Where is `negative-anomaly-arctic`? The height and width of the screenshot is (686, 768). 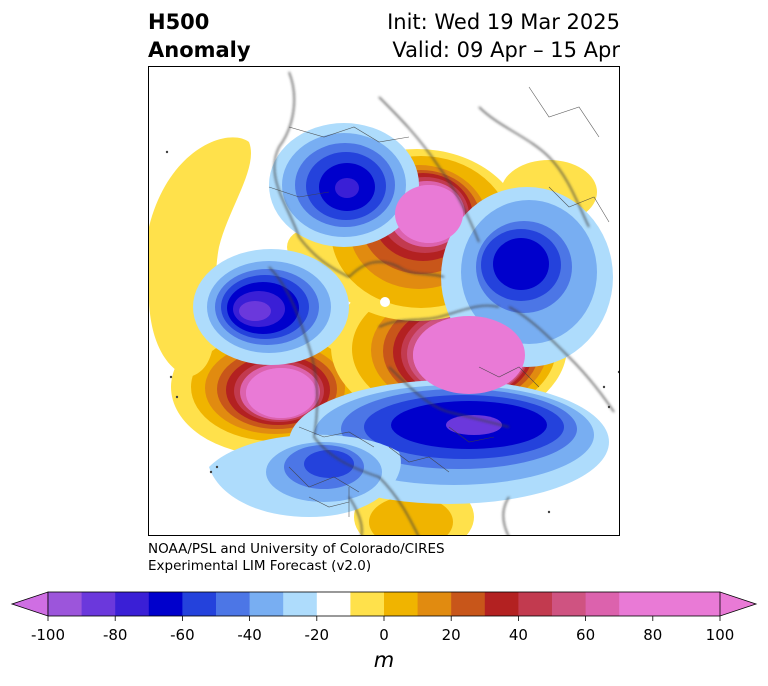 negative-anomaly-arctic is located at coordinates (344, 185).